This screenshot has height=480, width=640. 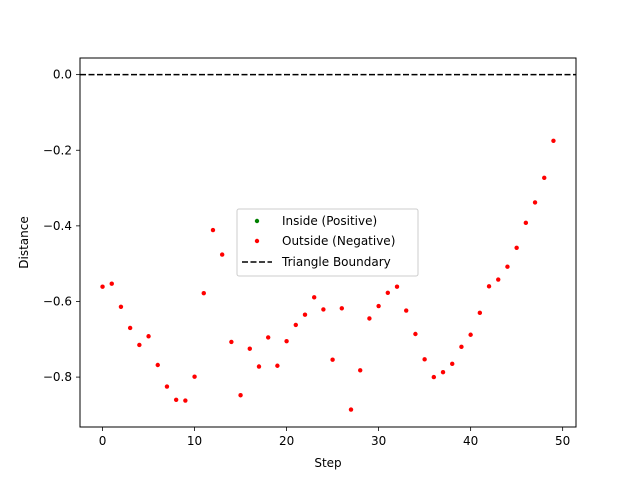 What do you see at coordinates (329, 221) in the screenshot?
I see `legend-label-inside: Inside (Positive)` at bounding box center [329, 221].